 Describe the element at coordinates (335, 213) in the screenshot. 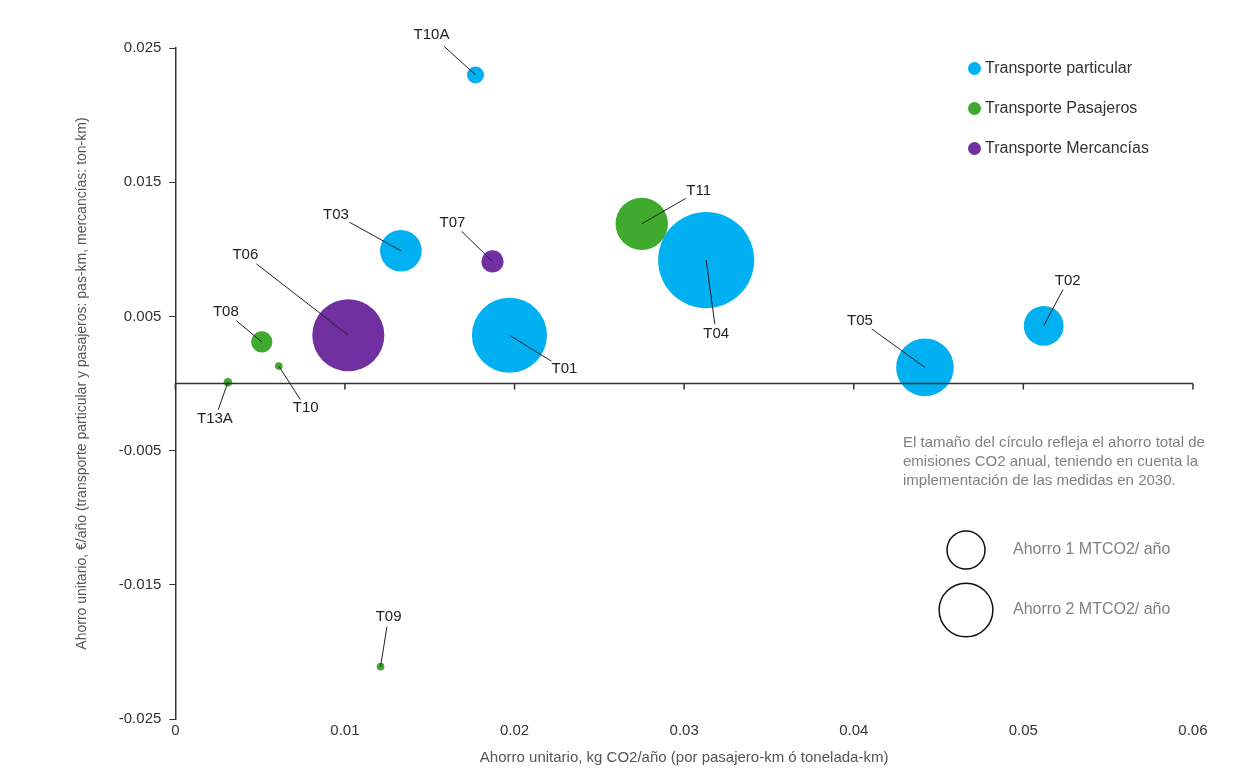

I see `annotation: T03` at that location.